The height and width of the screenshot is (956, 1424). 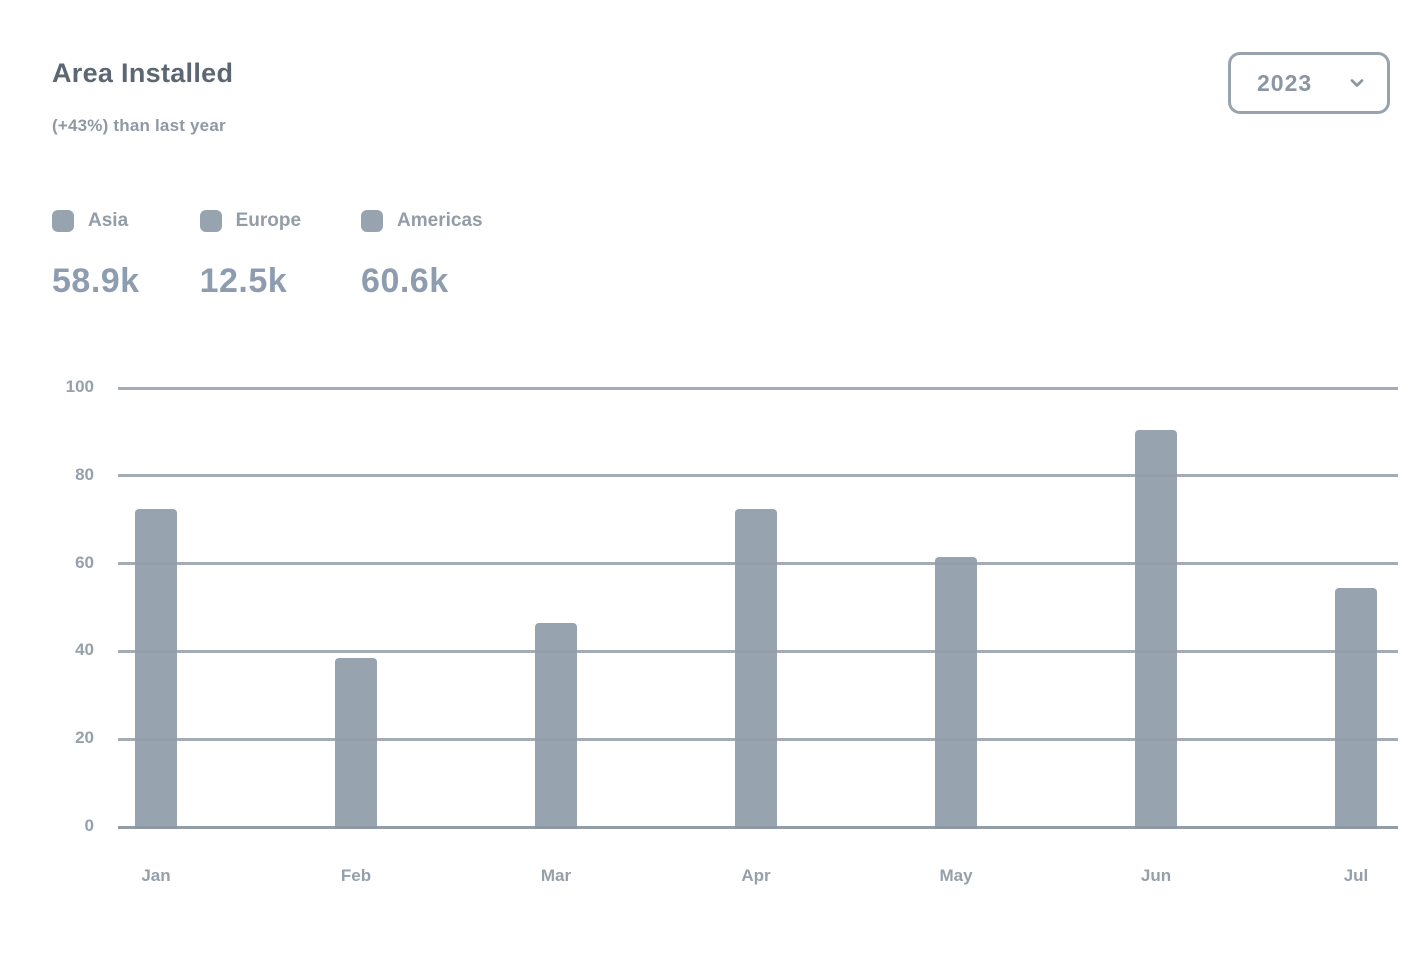 What do you see at coordinates (956, 692) in the screenshot?
I see `bar-may` at bounding box center [956, 692].